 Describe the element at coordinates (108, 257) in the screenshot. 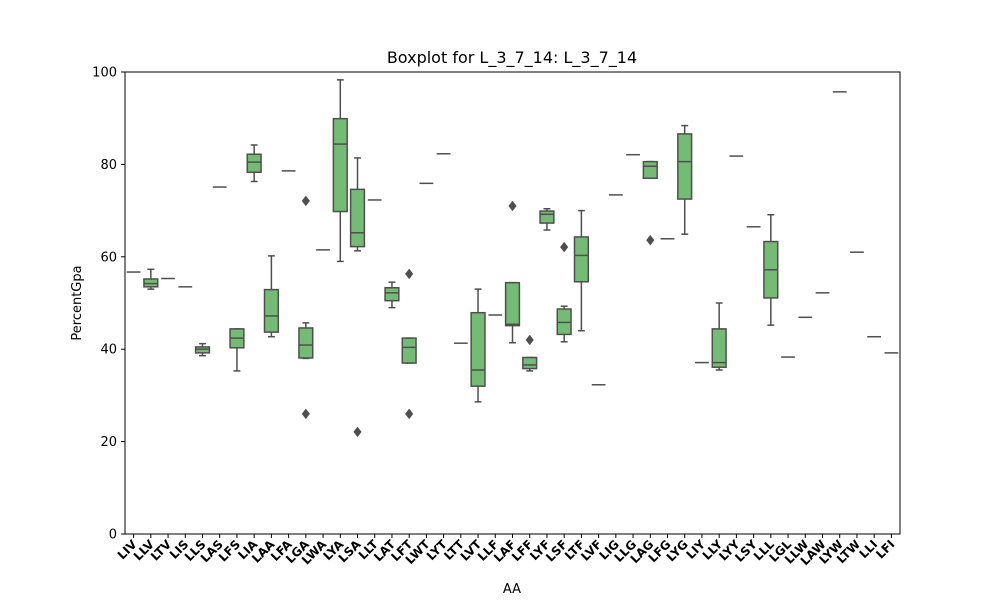

I see `y-tick-label: 60` at that location.